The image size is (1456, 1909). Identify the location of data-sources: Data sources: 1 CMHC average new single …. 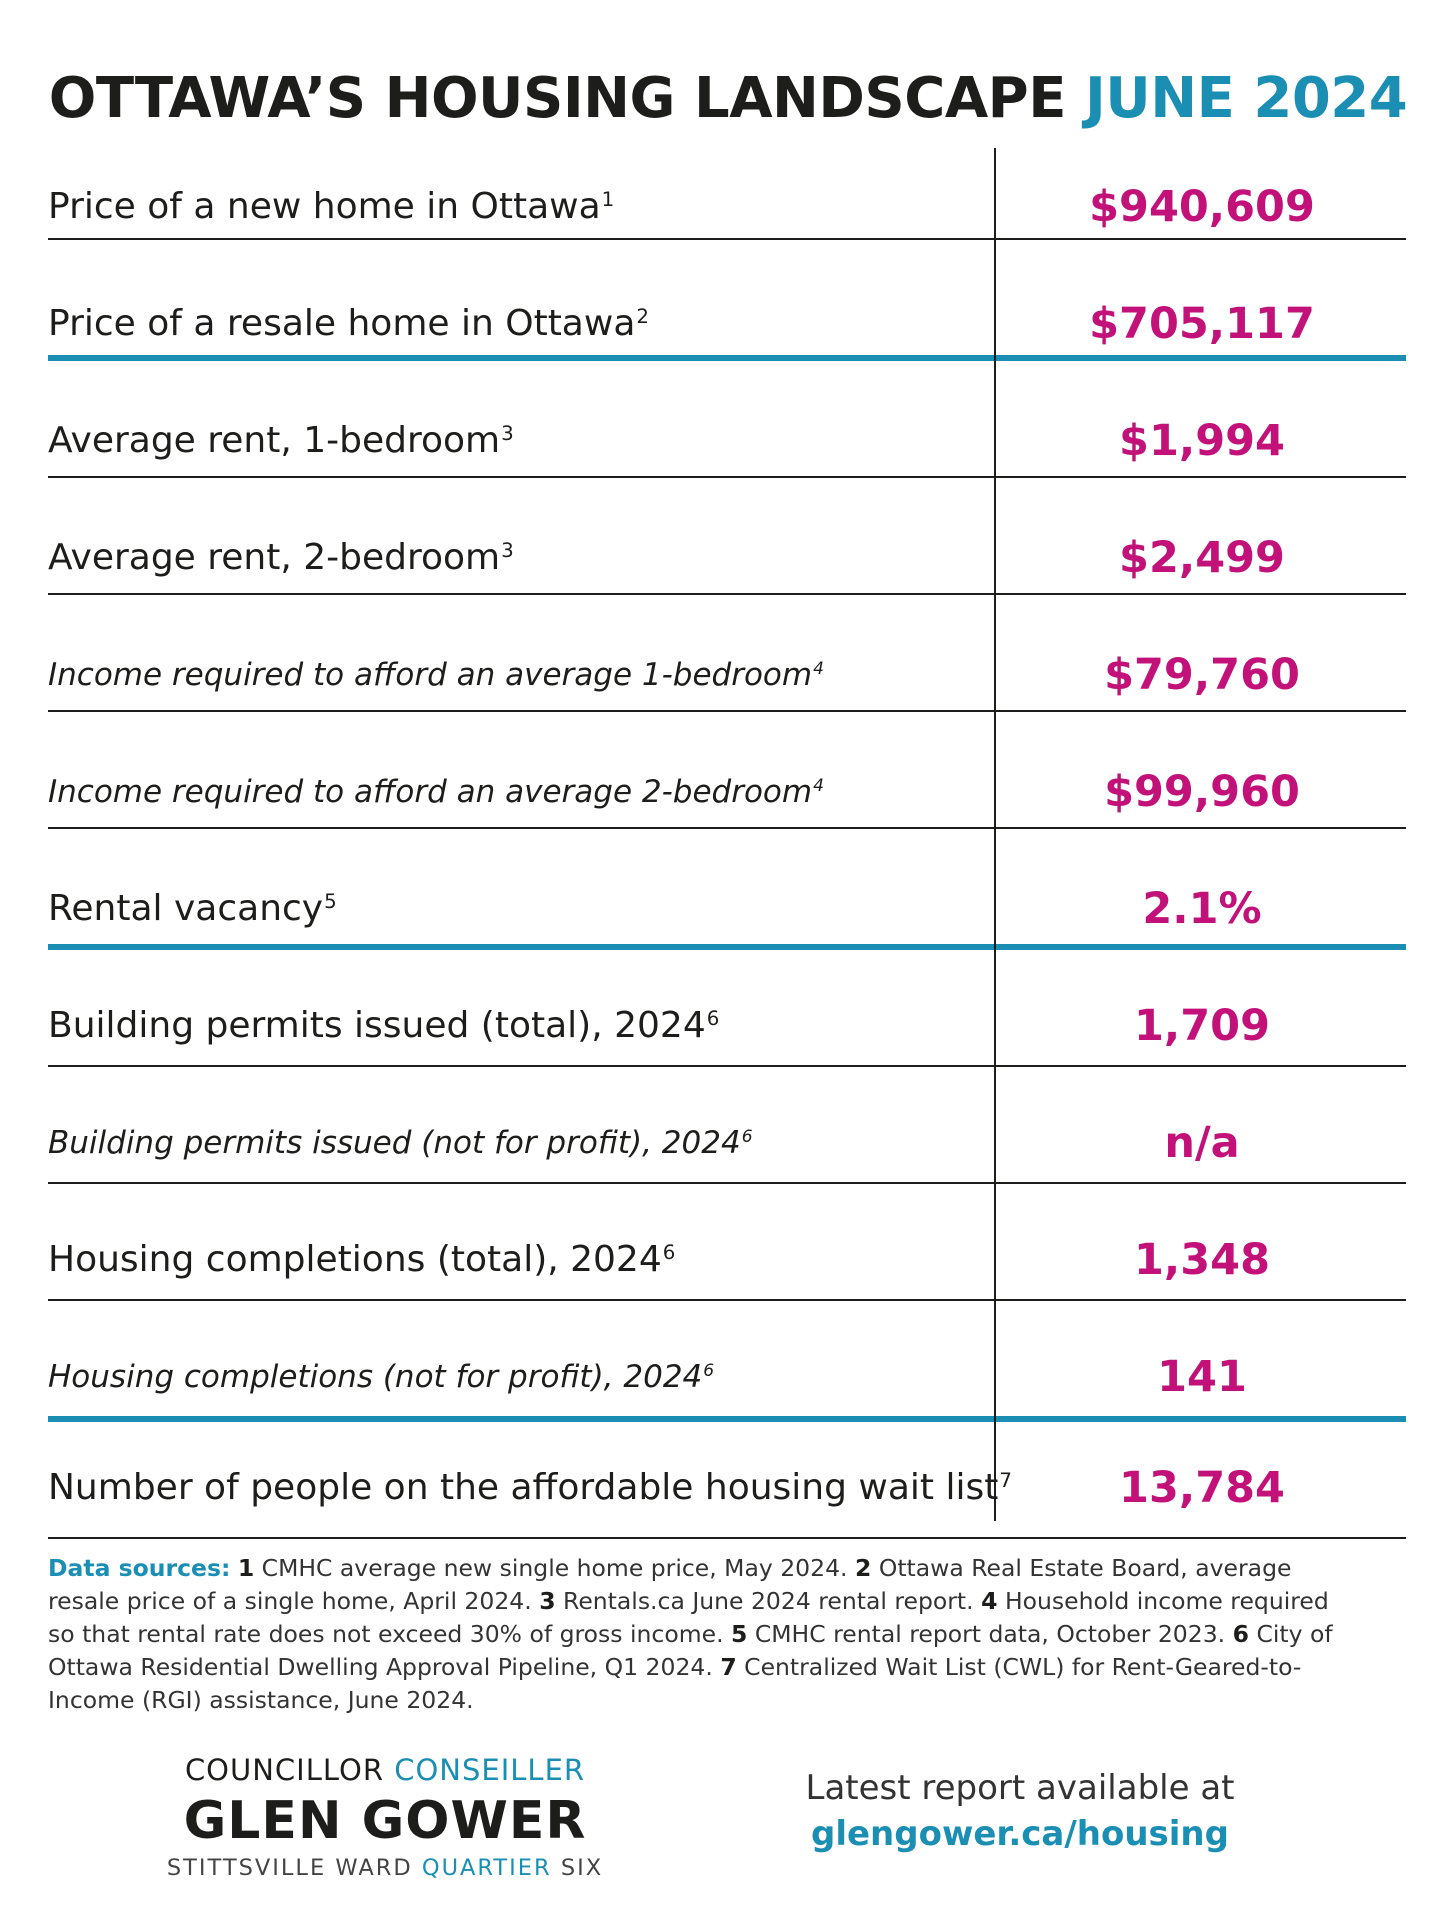
(690, 1634).